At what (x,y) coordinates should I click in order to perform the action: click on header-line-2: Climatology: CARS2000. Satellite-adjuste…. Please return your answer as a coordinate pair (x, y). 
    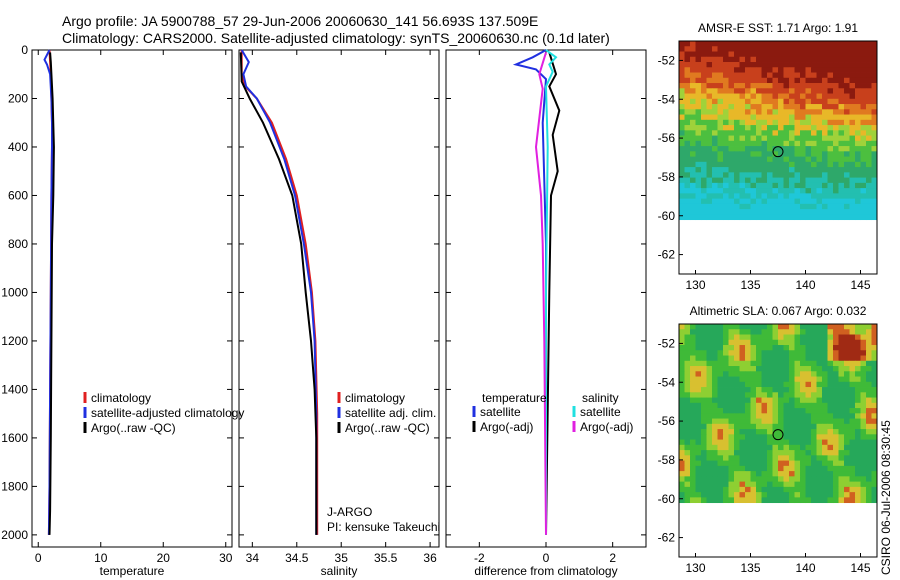
    Looking at the image, I should click on (336, 38).